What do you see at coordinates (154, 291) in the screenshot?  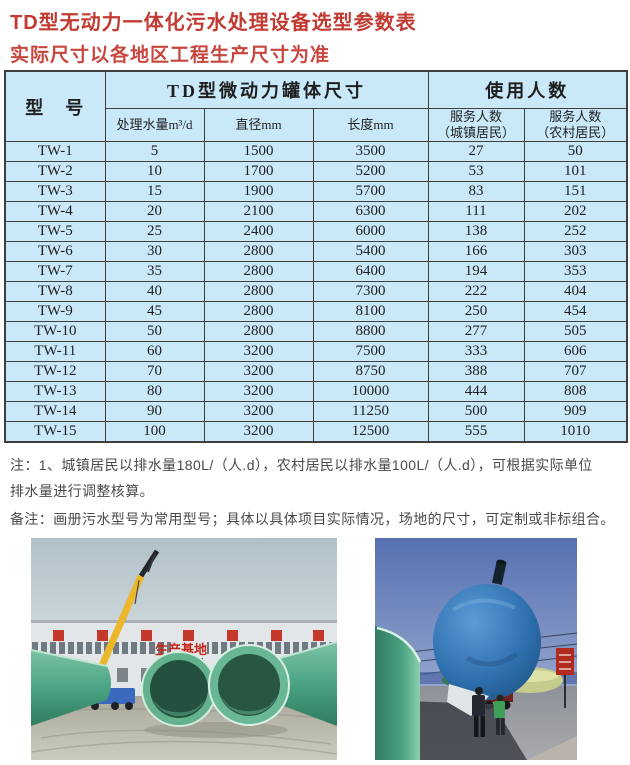 I see `table-cell: 40` at bounding box center [154, 291].